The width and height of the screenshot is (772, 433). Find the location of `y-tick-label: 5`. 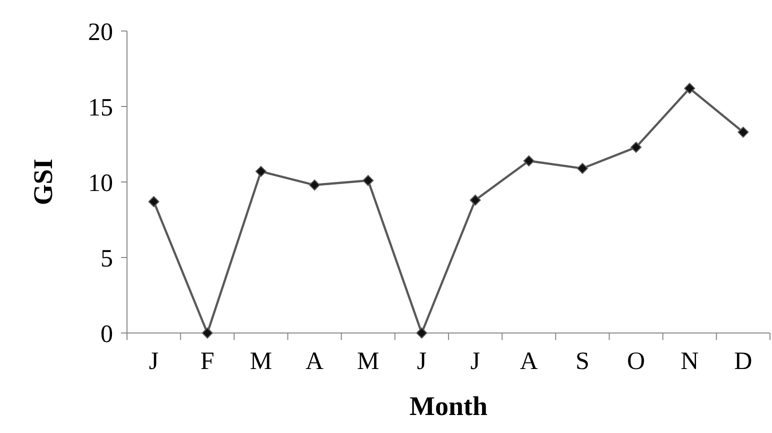

y-tick-label: 5 is located at coordinates (106, 258).